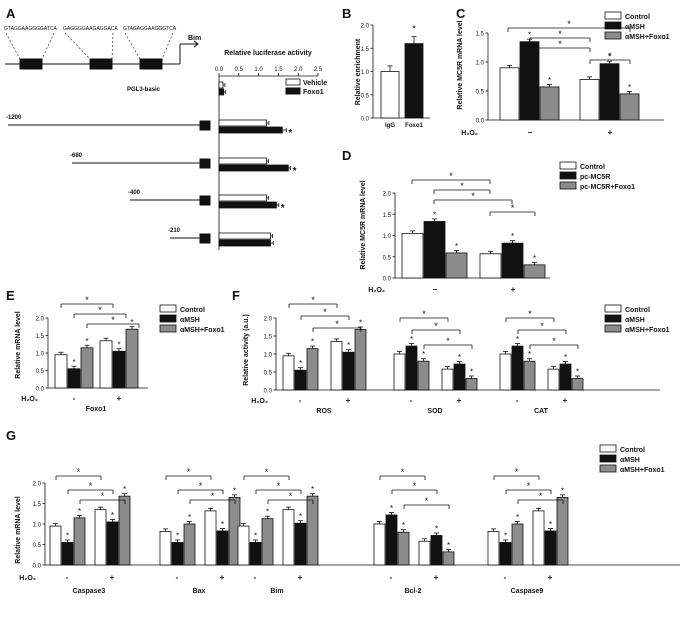  I want to click on bracket-f6-star: *, so click(448, 341).